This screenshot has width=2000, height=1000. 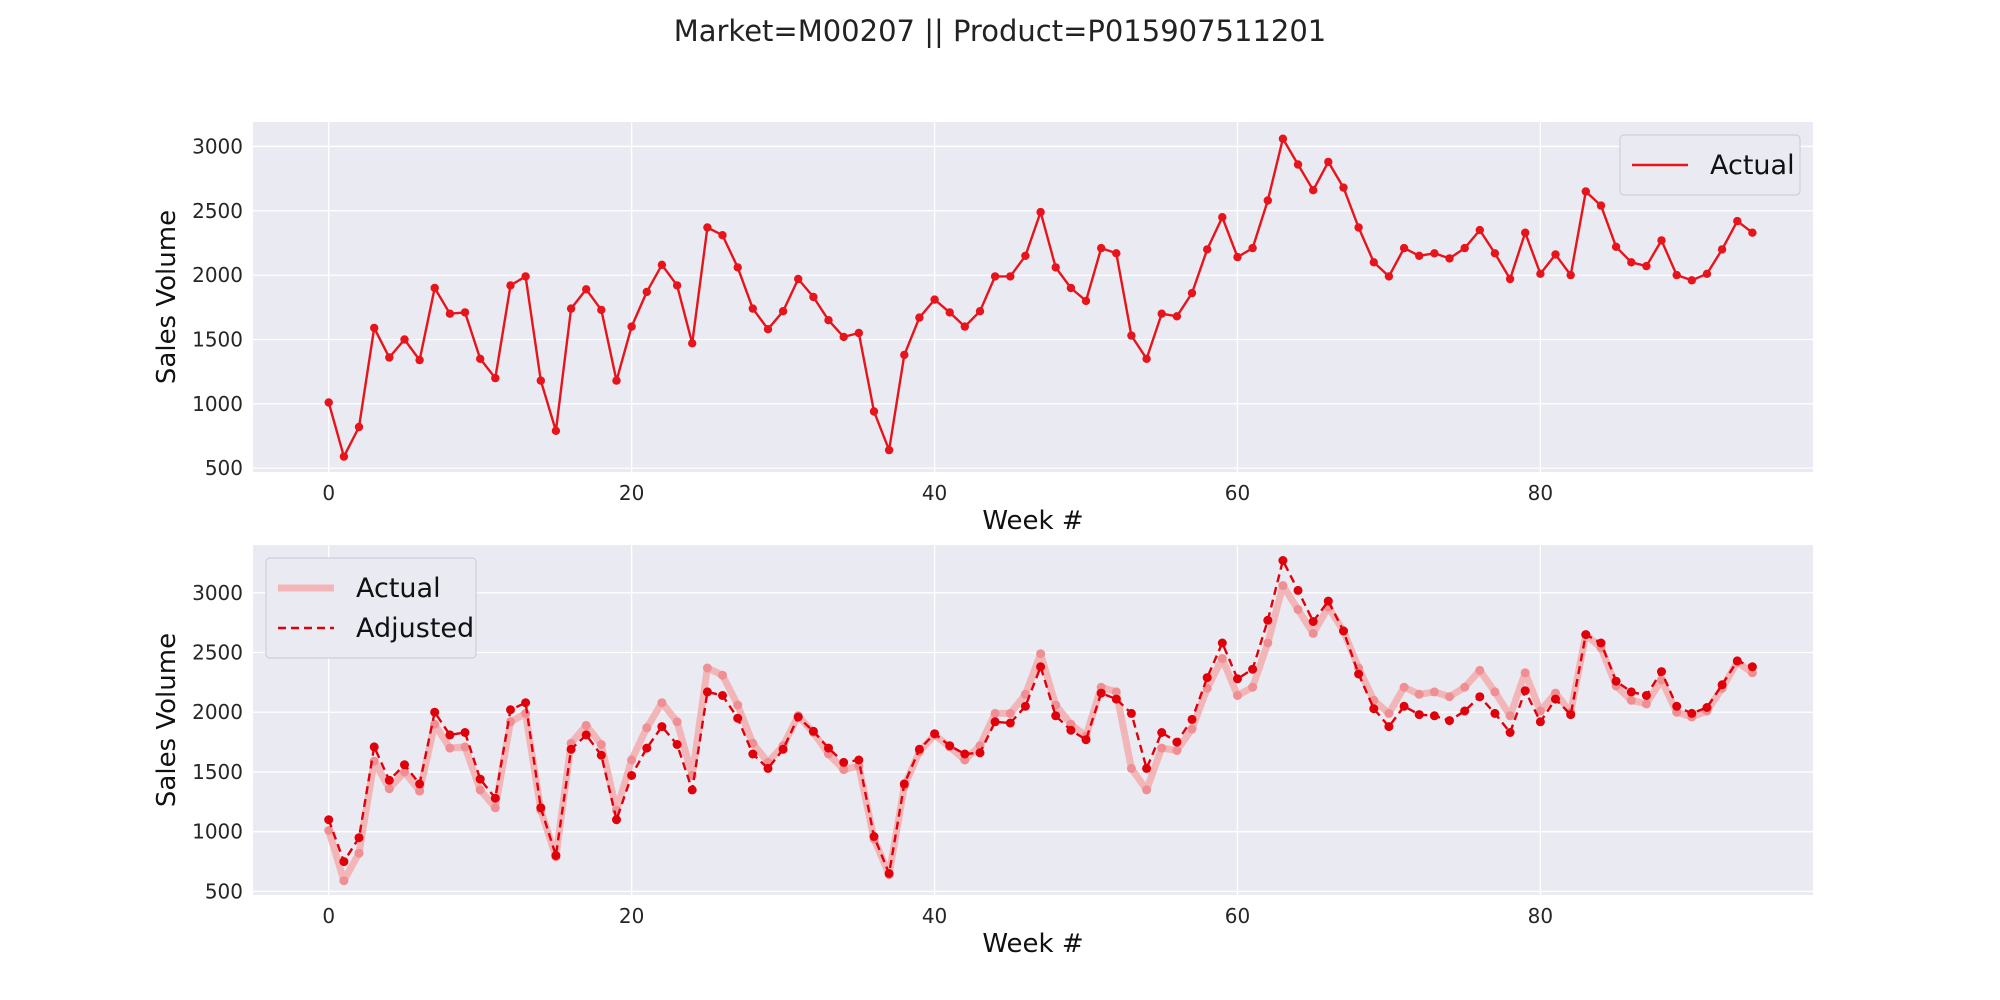 What do you see at coordinates (217, 275) in the screenshot?
I see `y-tick-label: 2000` at bounding box center [217, 275].